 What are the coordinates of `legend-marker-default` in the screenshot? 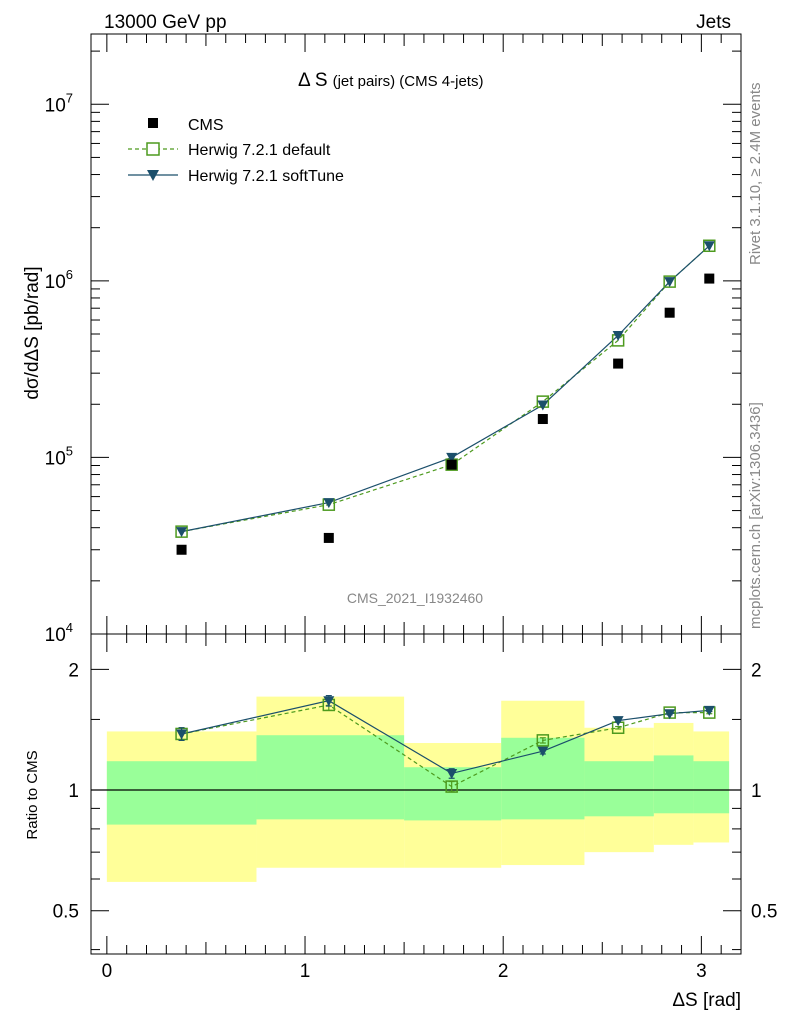 It's located at (153, 149).